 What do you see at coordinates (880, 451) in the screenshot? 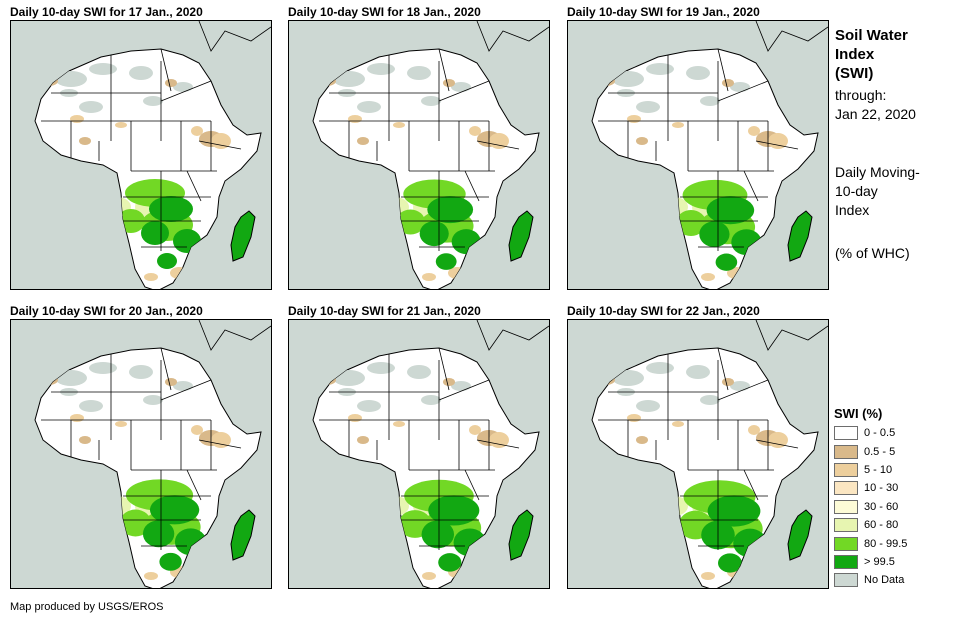
I see `legend-label: 0.5 - 5` at bounding box center [880, 451].